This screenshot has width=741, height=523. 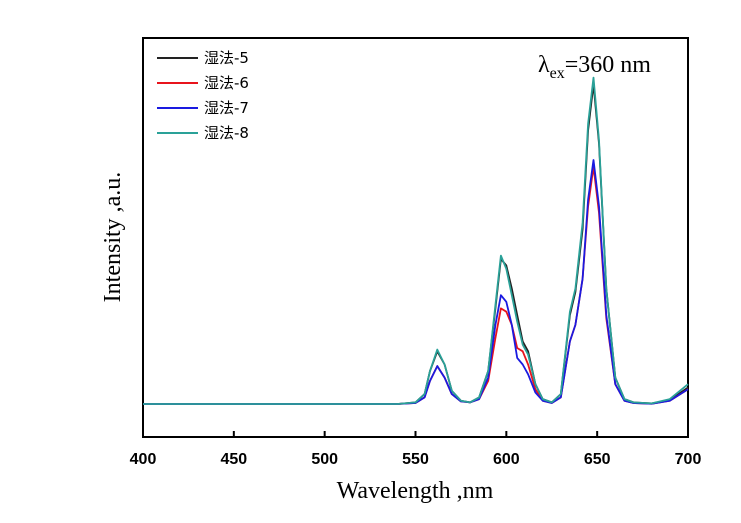 I want to click on x-axis-label: Wavelength ,nm, so click(x=415, y=491).